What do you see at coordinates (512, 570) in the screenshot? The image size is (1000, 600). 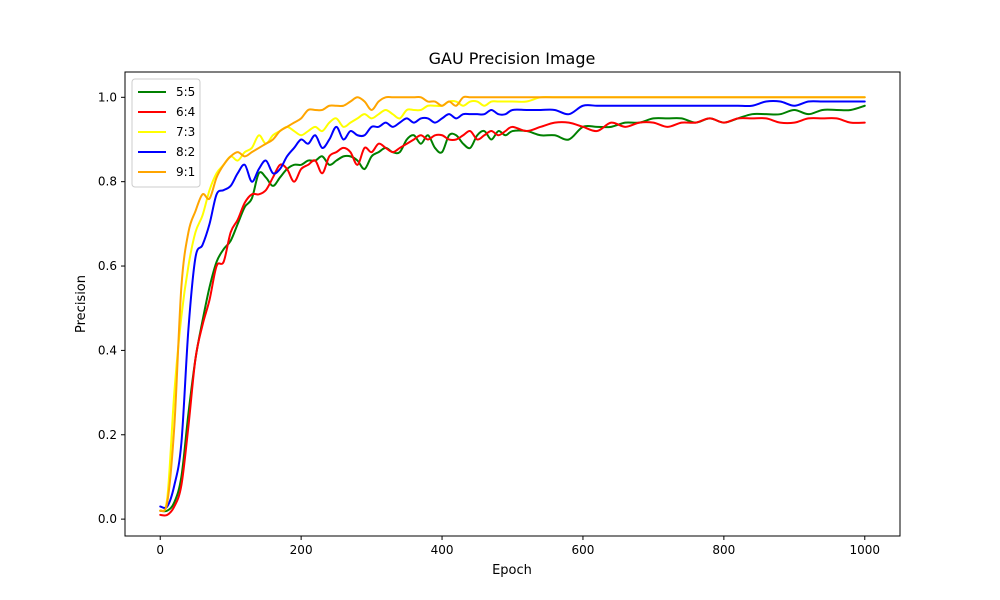 I see `x-axis-label: Epoch` at bounding box center [512, 570].